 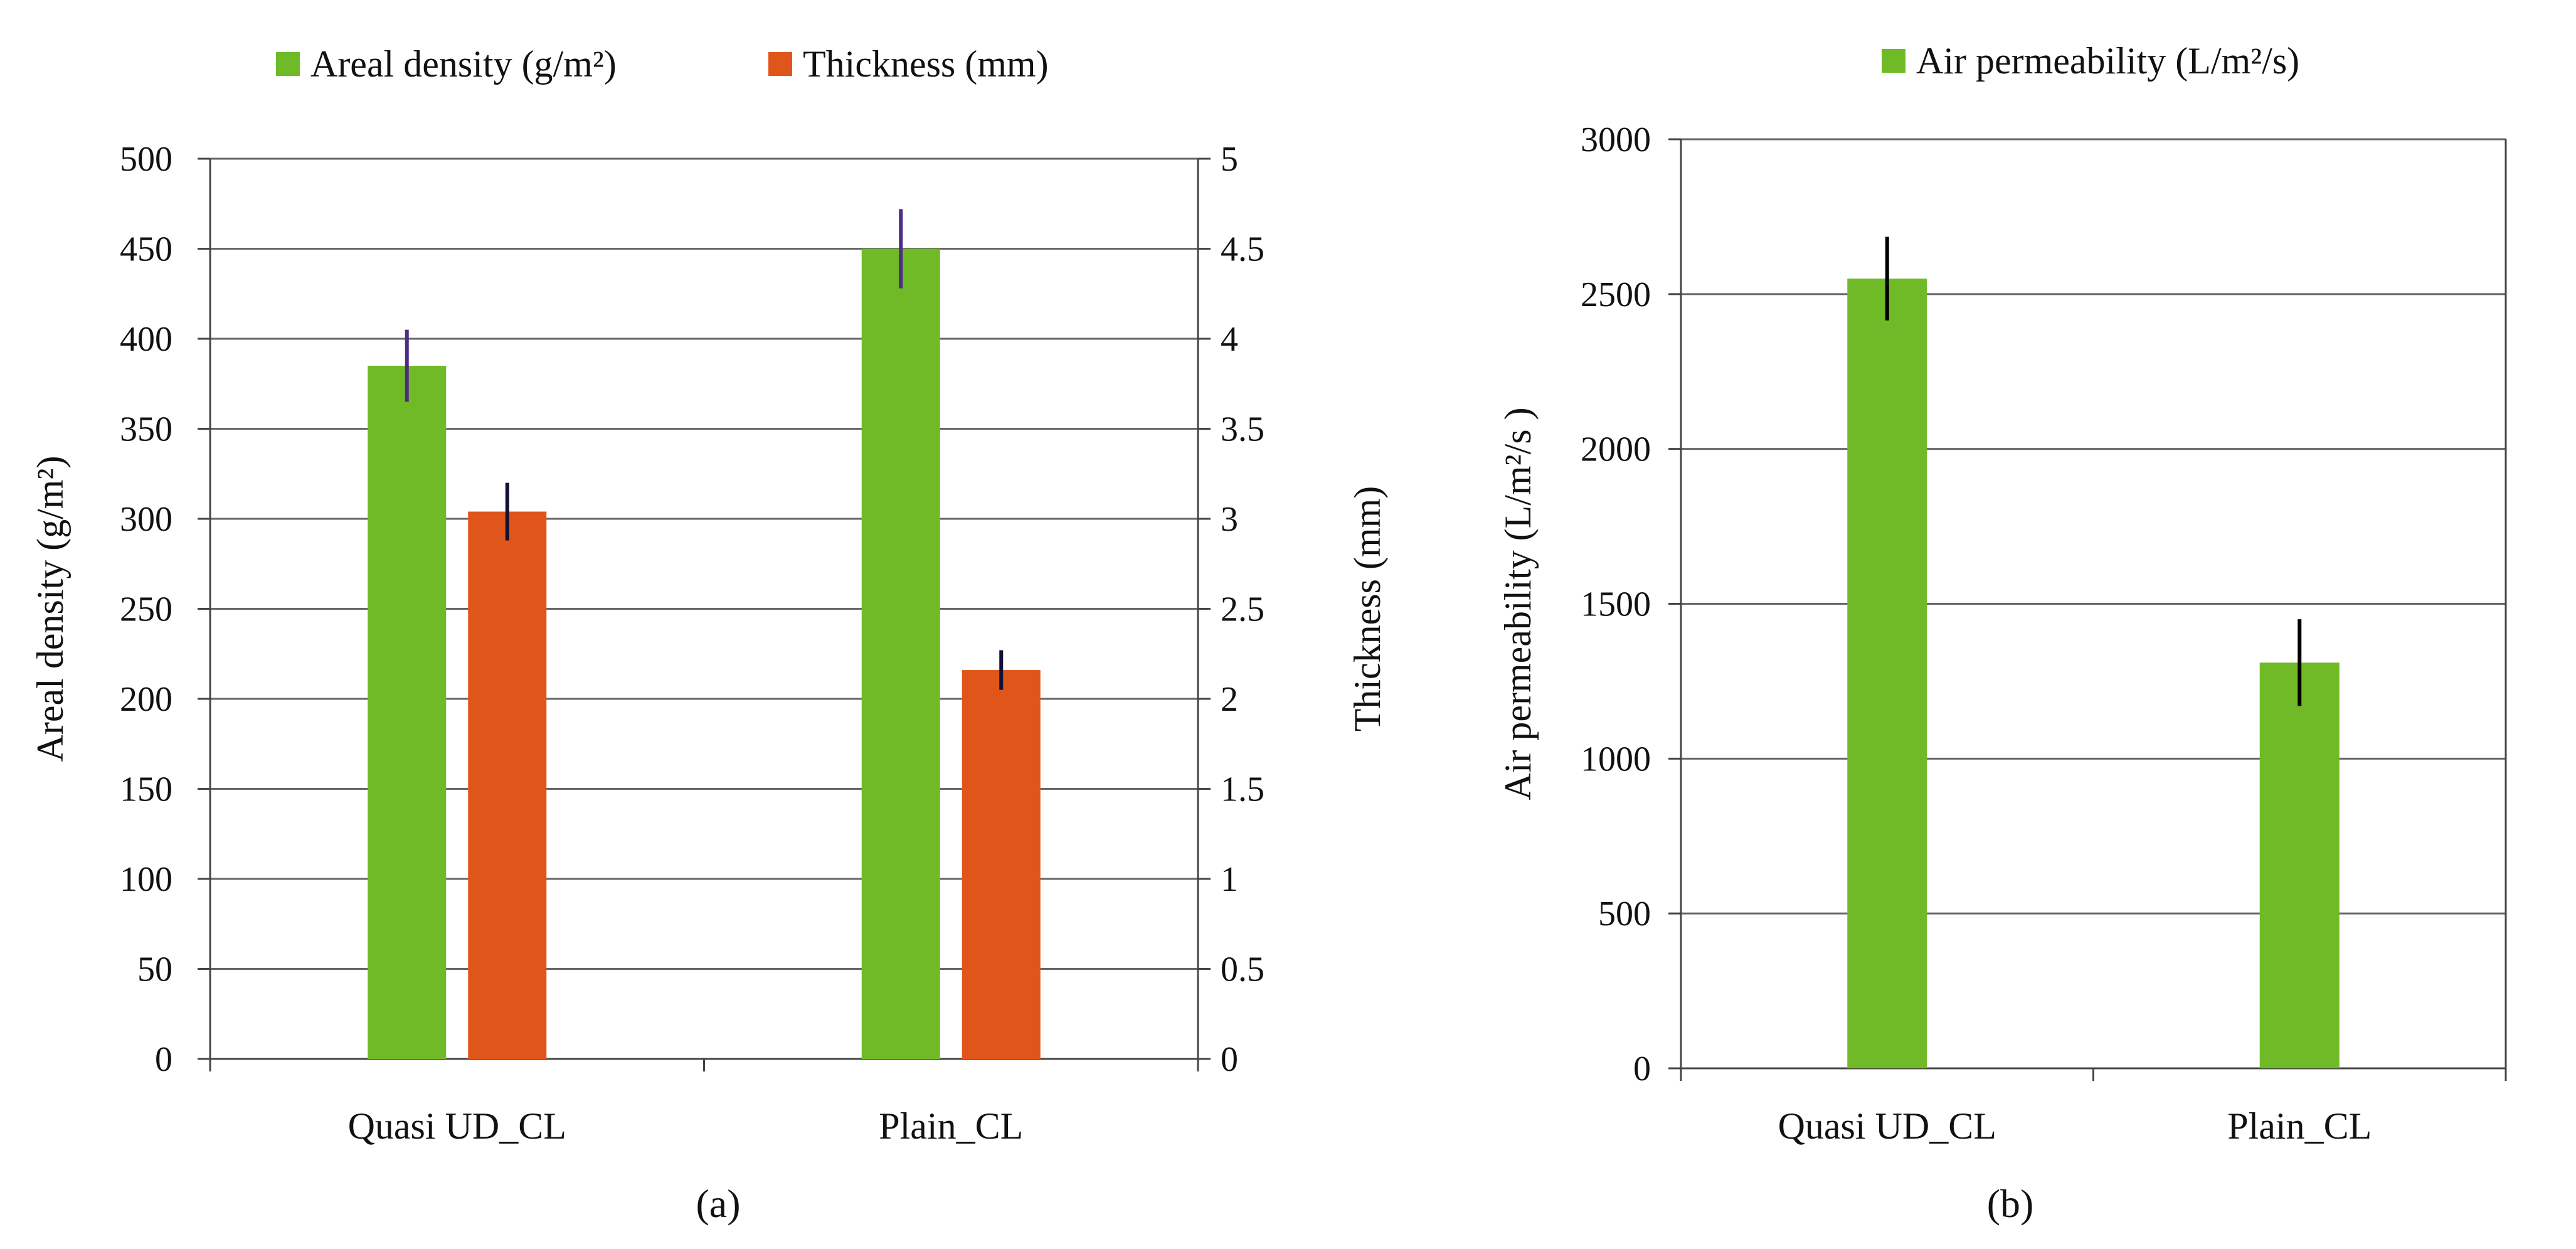 I want to click on legend-swatch-areal-density, so click(x=288, y=64).